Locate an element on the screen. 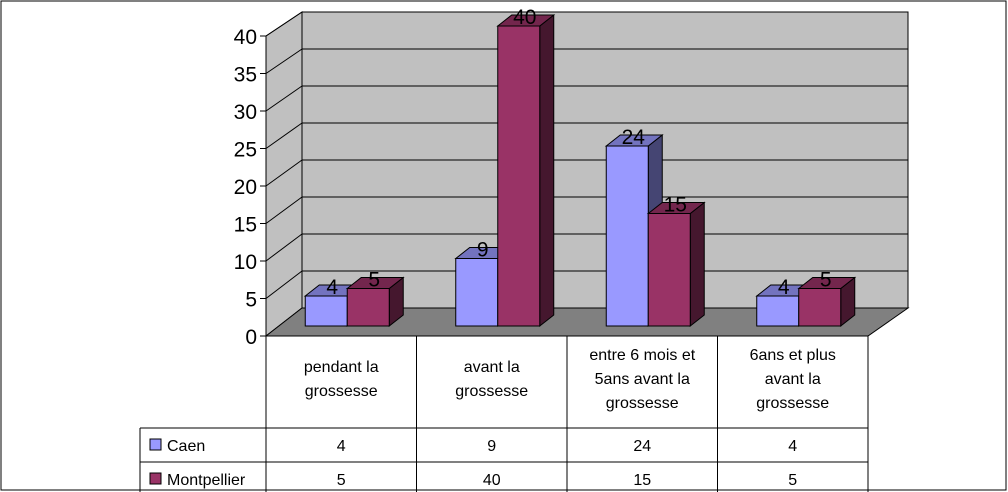 This screenshot has height=492, width=1008. legend-label: Caen is located at coordinates (186, 446).